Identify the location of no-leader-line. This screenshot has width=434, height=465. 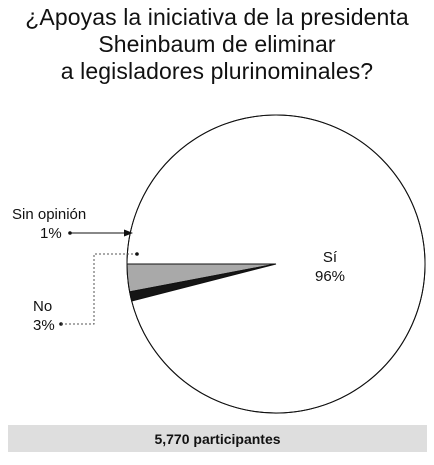
(99, 289).